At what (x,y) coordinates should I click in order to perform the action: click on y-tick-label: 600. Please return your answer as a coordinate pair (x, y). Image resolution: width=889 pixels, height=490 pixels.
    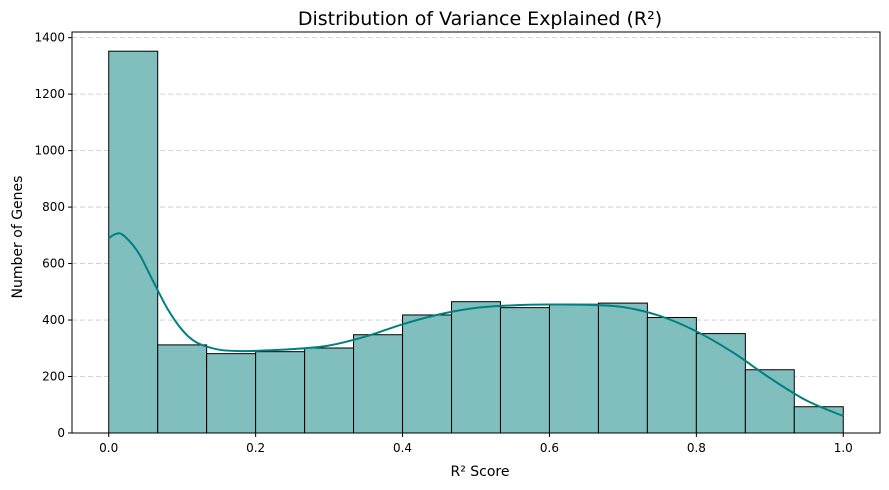
    Looking at the image, I should click on (53, 264).